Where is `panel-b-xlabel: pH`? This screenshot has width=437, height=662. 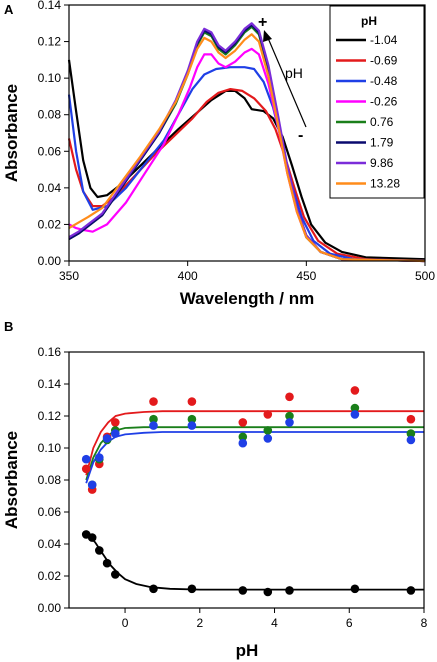
panel-b-xlabel: pH is located at coordinates (247, 650).